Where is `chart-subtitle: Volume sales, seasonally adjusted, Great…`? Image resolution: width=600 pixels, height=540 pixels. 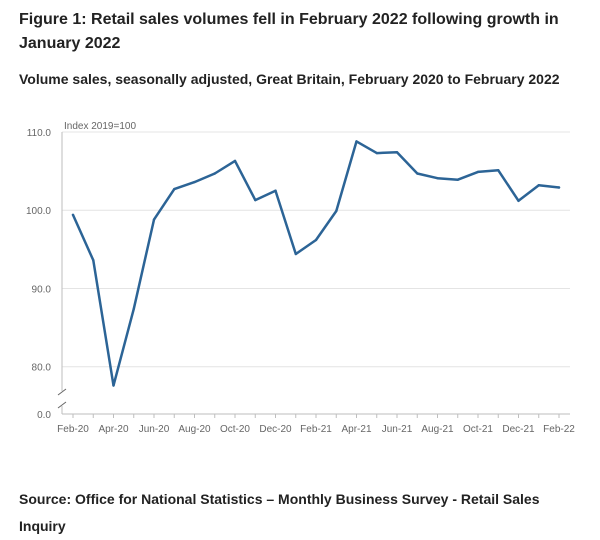 chart-subtitle: Volume sales, seasonally adjusted, Great… is located at coordinates (289, 79).